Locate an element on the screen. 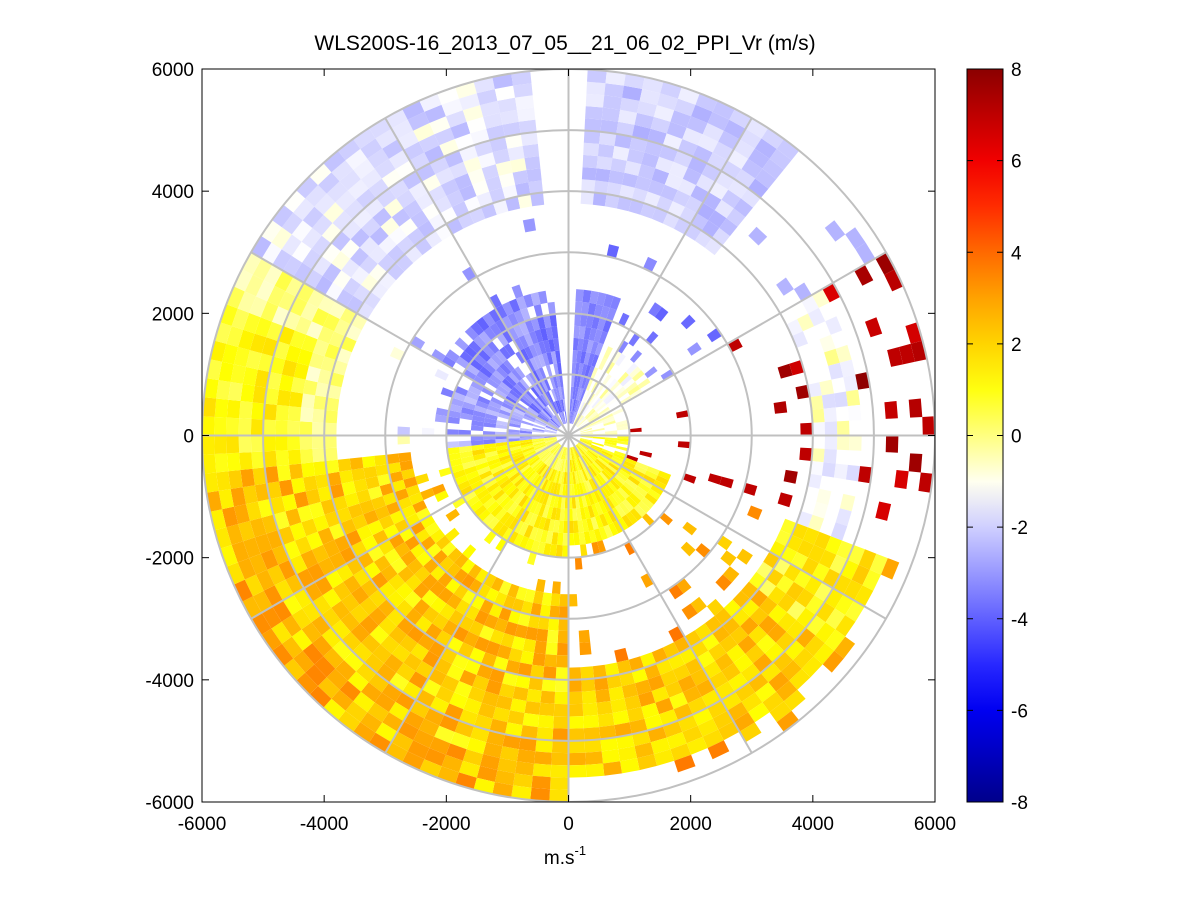  y-tick-label: -6000 is located at coordinates (169, 803).